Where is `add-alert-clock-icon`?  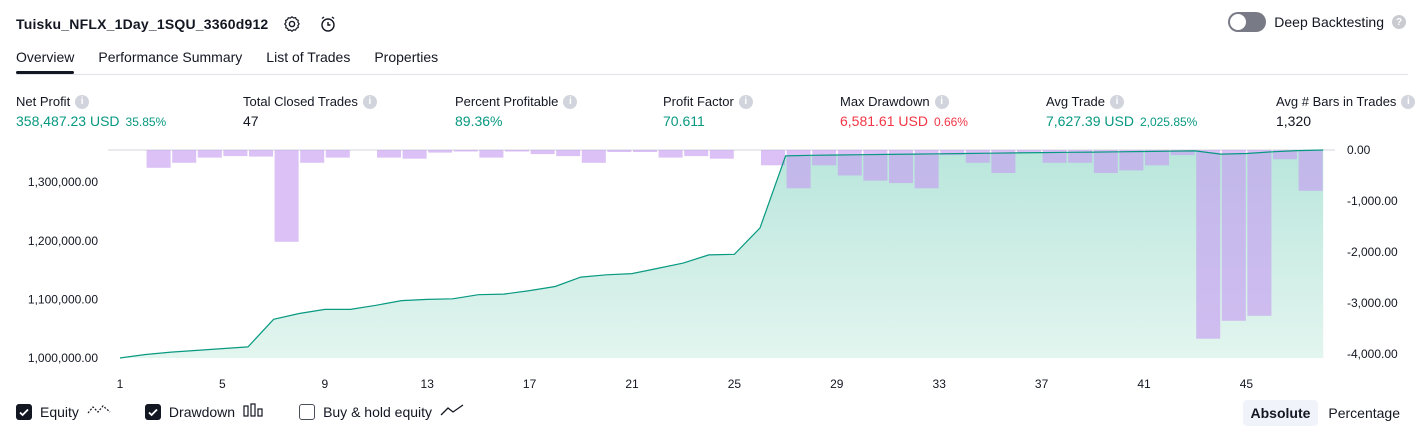
add-alert-clock-icon is located at coordinates (328, 24).